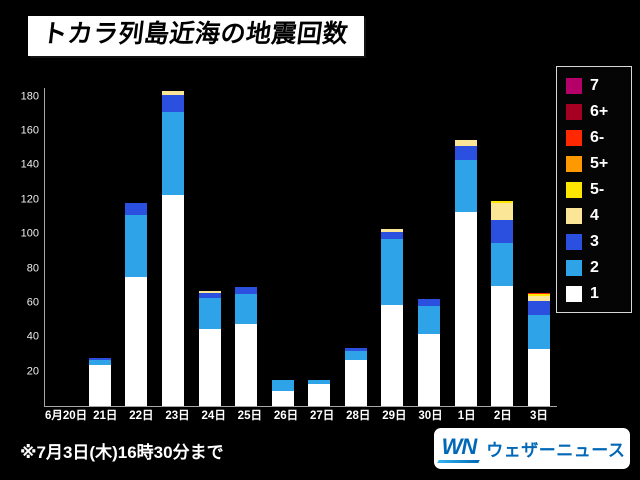 This screenshot has width=640, height=480. I want to click on wn-logo-icon: WN, so click(459, 449).